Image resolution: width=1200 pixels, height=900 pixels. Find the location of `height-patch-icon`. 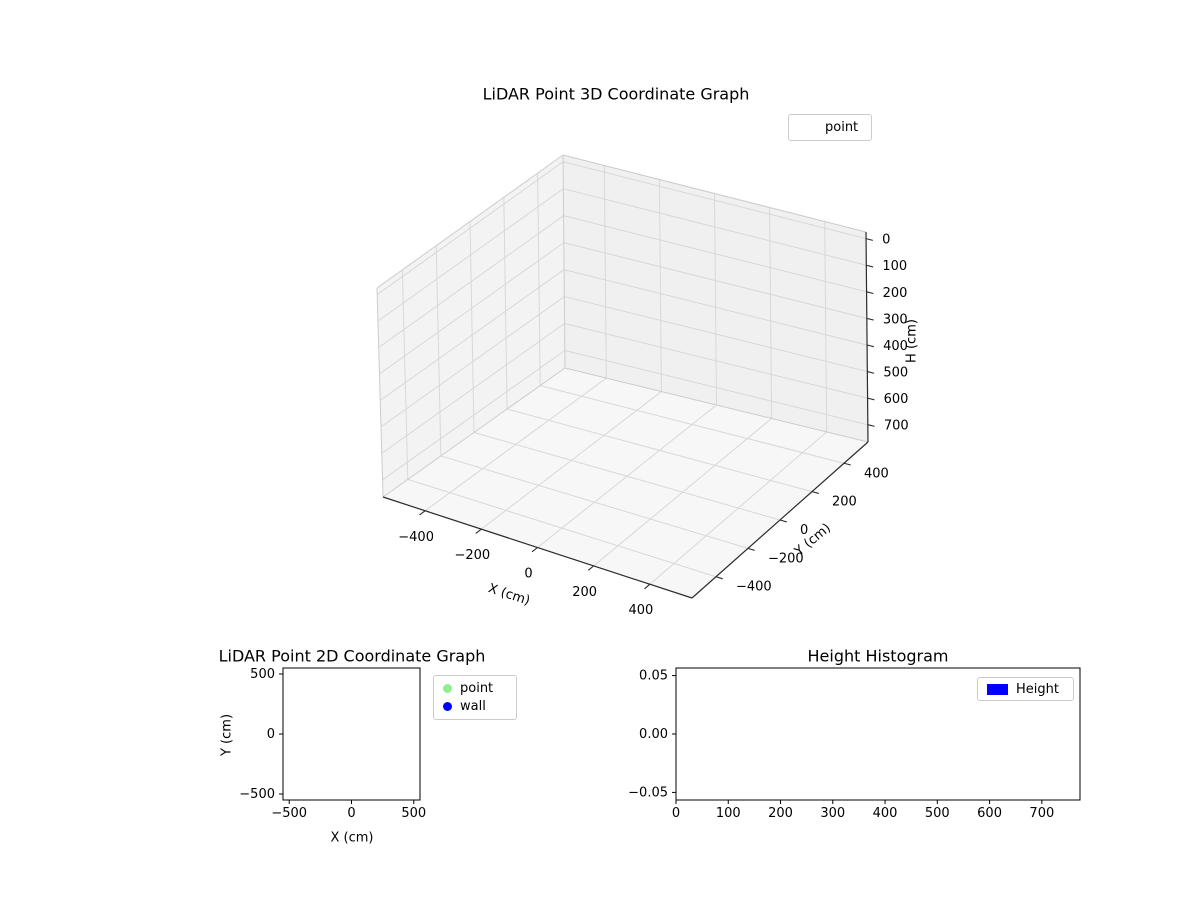

height-patch-icon is located at coordinates (997, 689).